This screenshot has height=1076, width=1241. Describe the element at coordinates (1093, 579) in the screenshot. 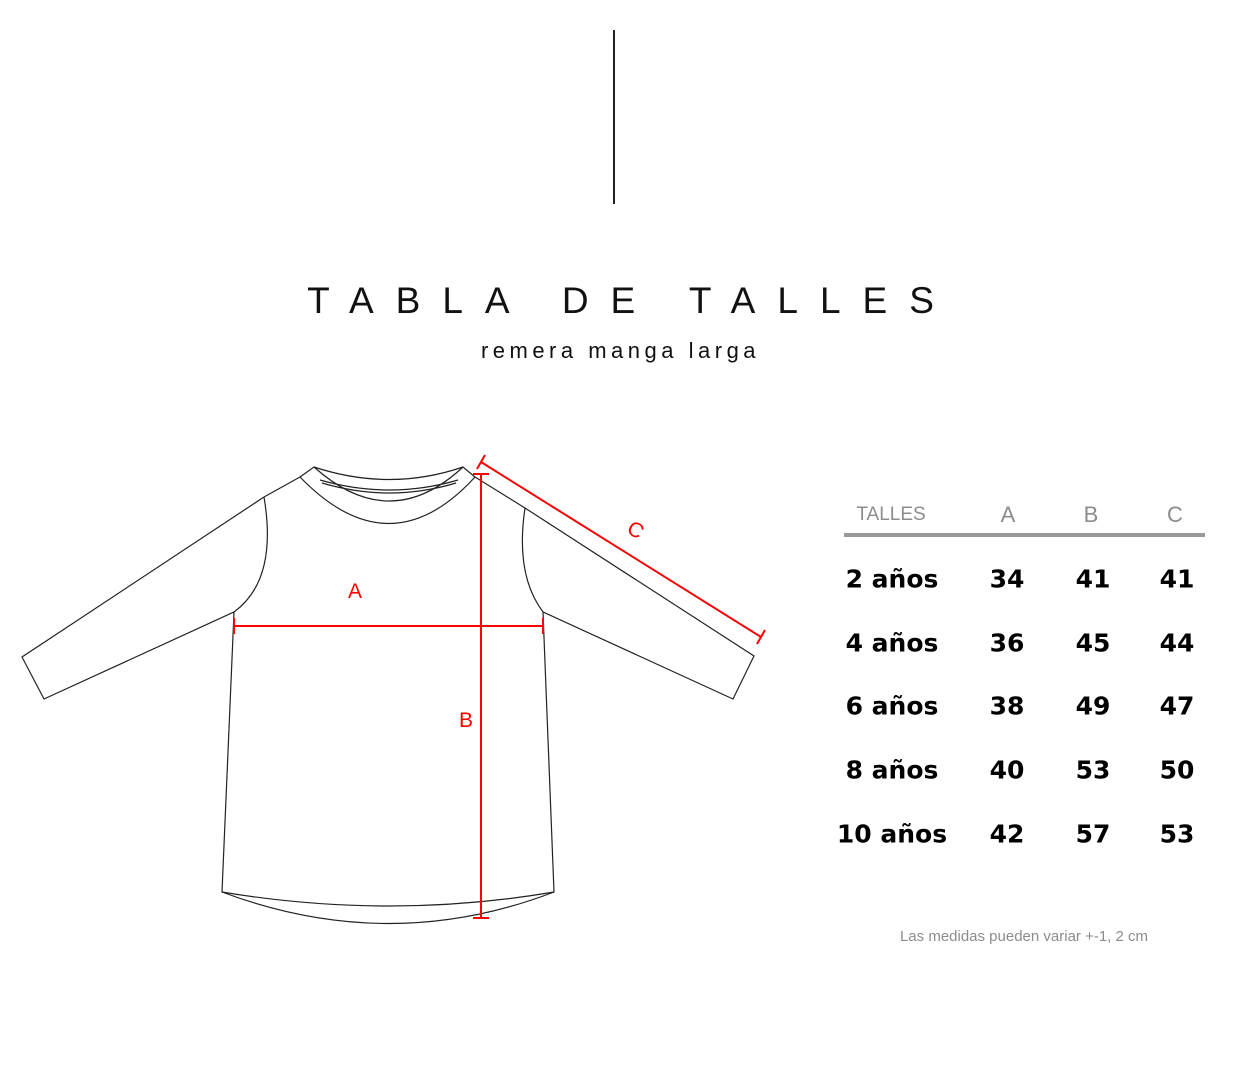

I see `measure-b-value: 41` at that location.